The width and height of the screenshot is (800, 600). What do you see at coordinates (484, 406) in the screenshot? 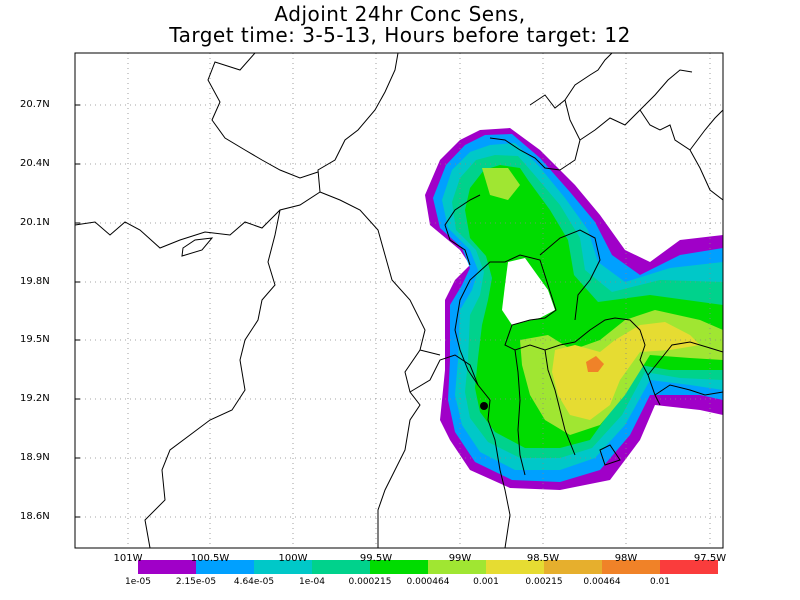
I see `target-marker` at bounding box center [484, 406].